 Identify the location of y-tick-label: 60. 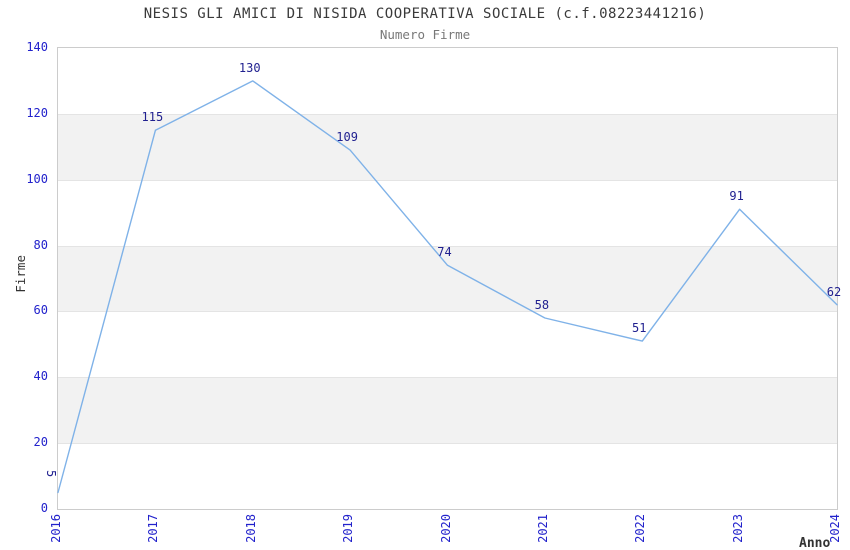
(40, 310).